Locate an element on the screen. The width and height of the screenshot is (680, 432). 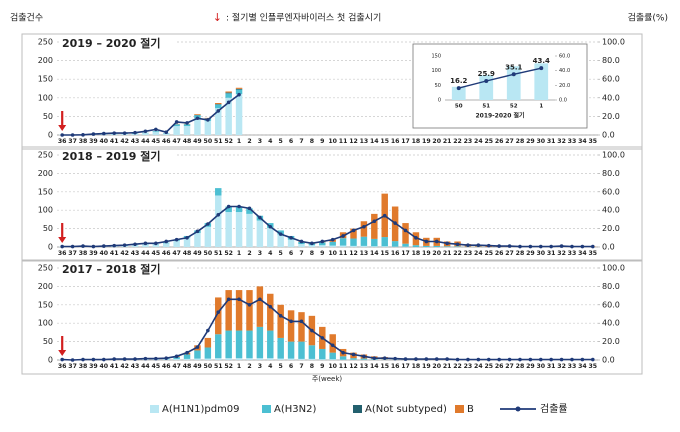
x-tick-label: 29 is located at coordinates (530, 253).